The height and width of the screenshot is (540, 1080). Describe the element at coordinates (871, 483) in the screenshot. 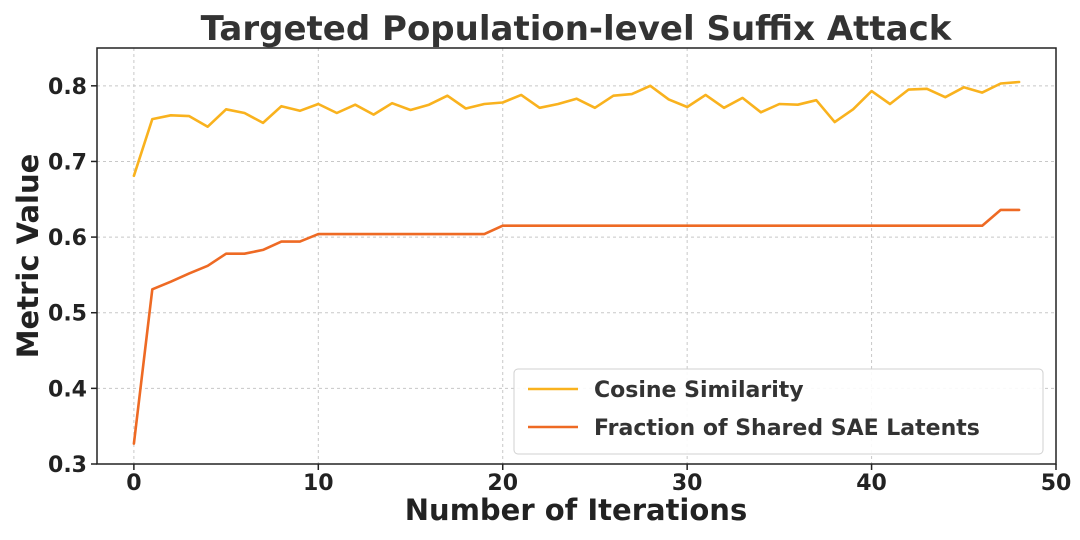

I see `x-tick-label: 40` at that location.